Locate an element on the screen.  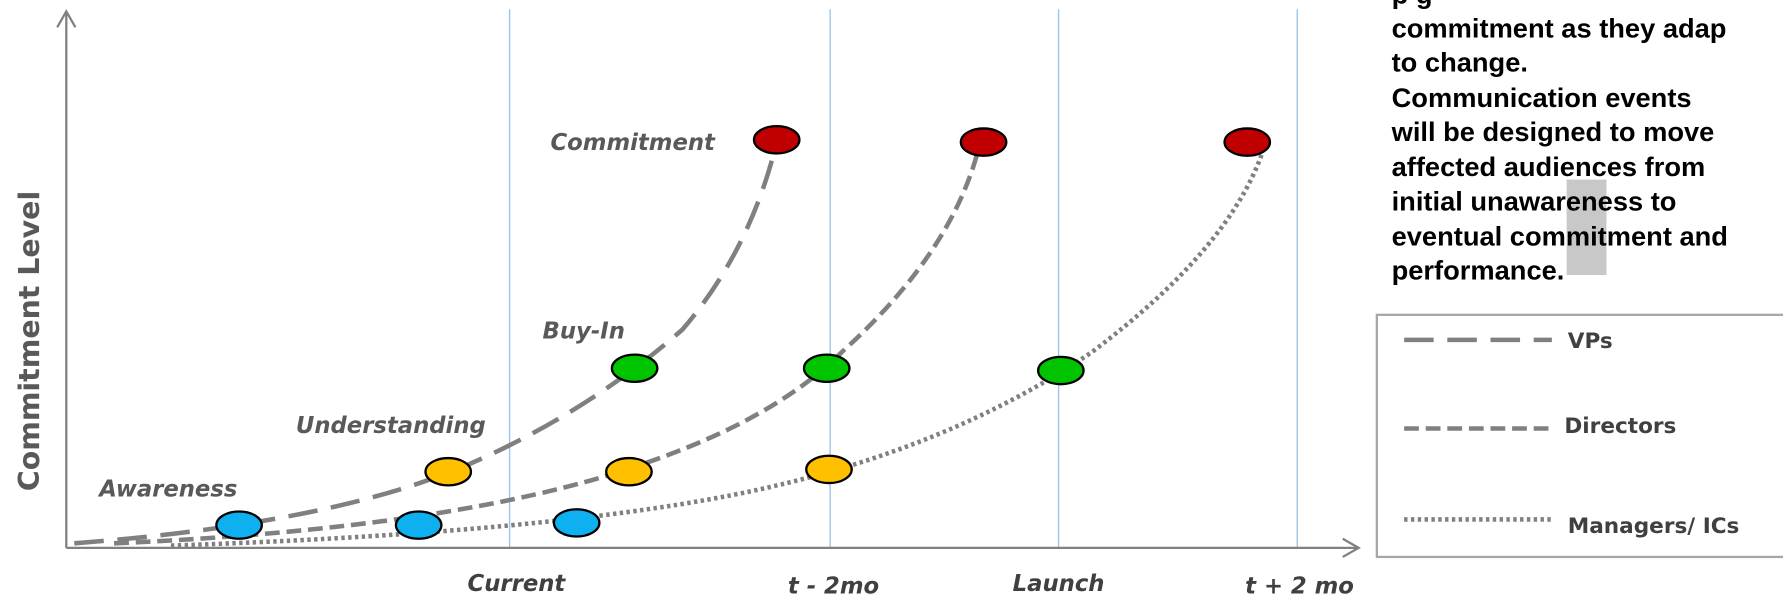
time-label: Current is located at coordinates (517, 584).